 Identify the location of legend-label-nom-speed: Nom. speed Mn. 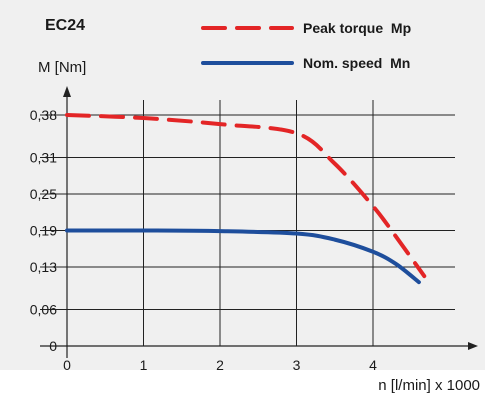
(356, 63).